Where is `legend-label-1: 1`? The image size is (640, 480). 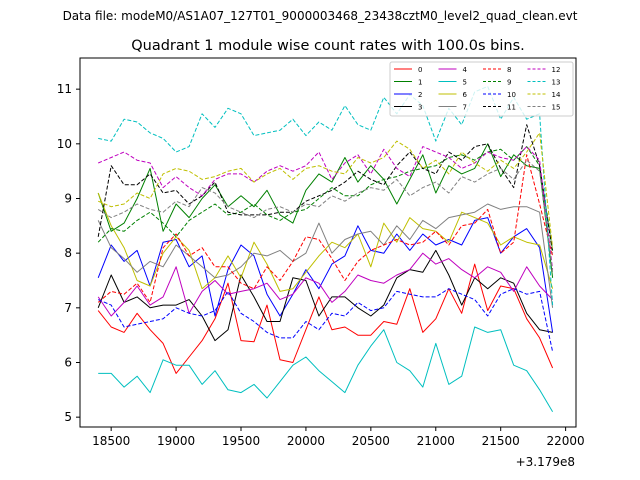 legend-label-1: 1 is located at coordinates (420, 83).